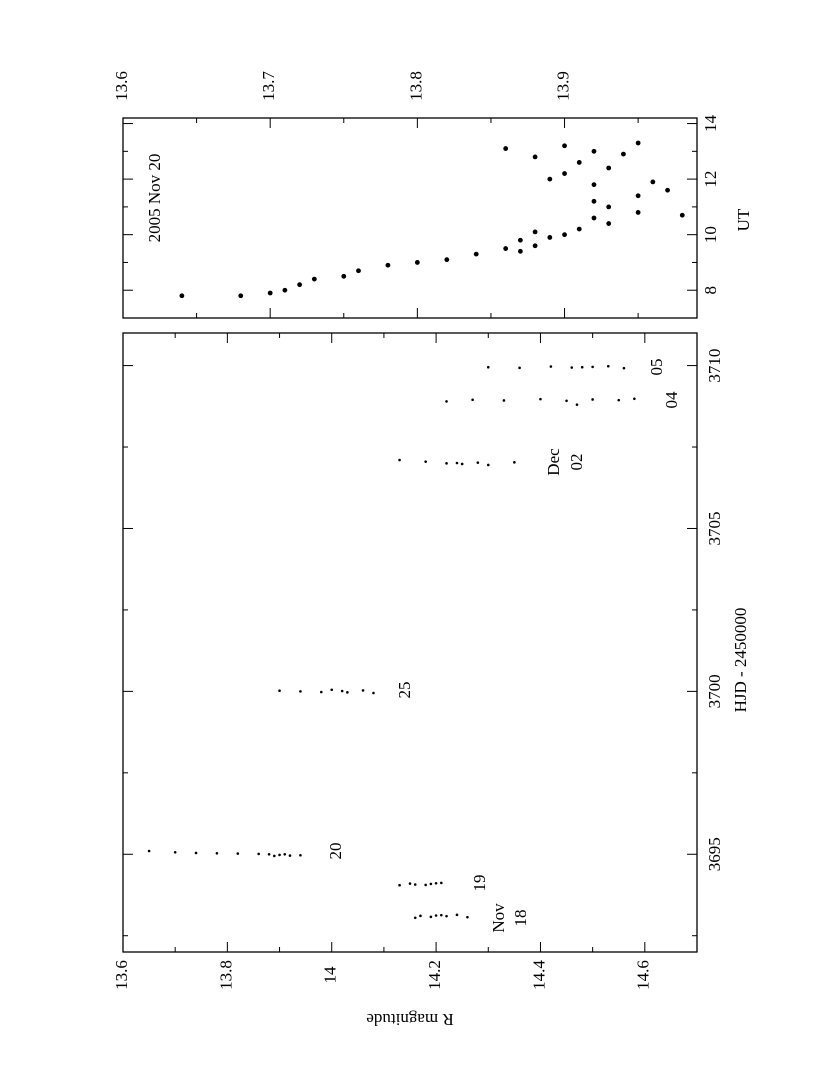 Image resolution: width=830 pixels, height=1075 pixels. Describe the element at coordinates (714, 691) in the screenshot. I see `x-tick-label: 3700` at that location.